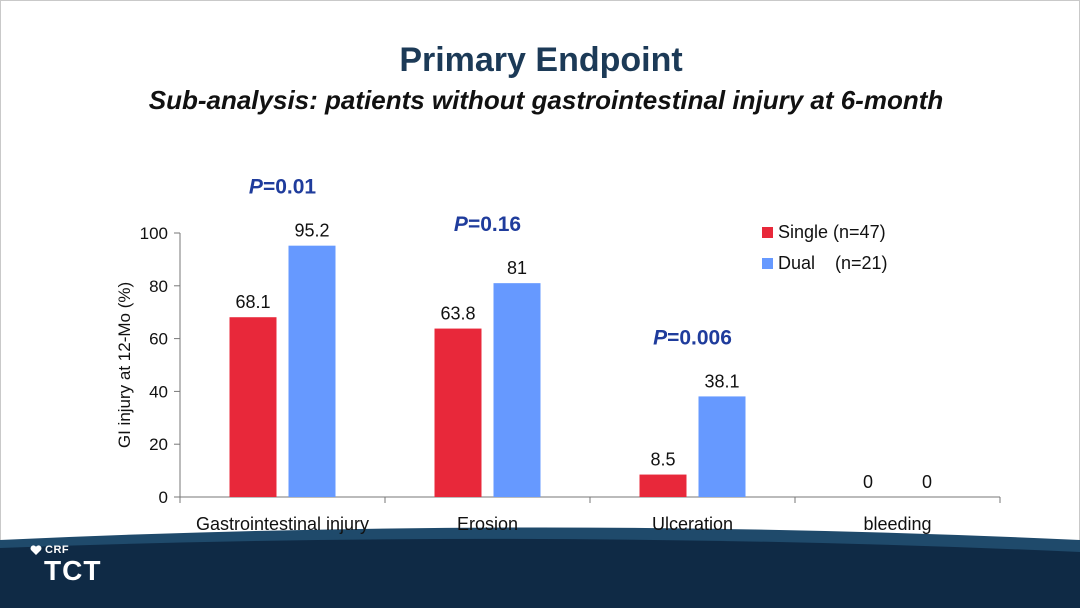 The image size is (1080, 608). What do you see at coordinates (487, 524) in the screenshot?
I see `x-category-label: Erosion` at bounding box center [487, 524].